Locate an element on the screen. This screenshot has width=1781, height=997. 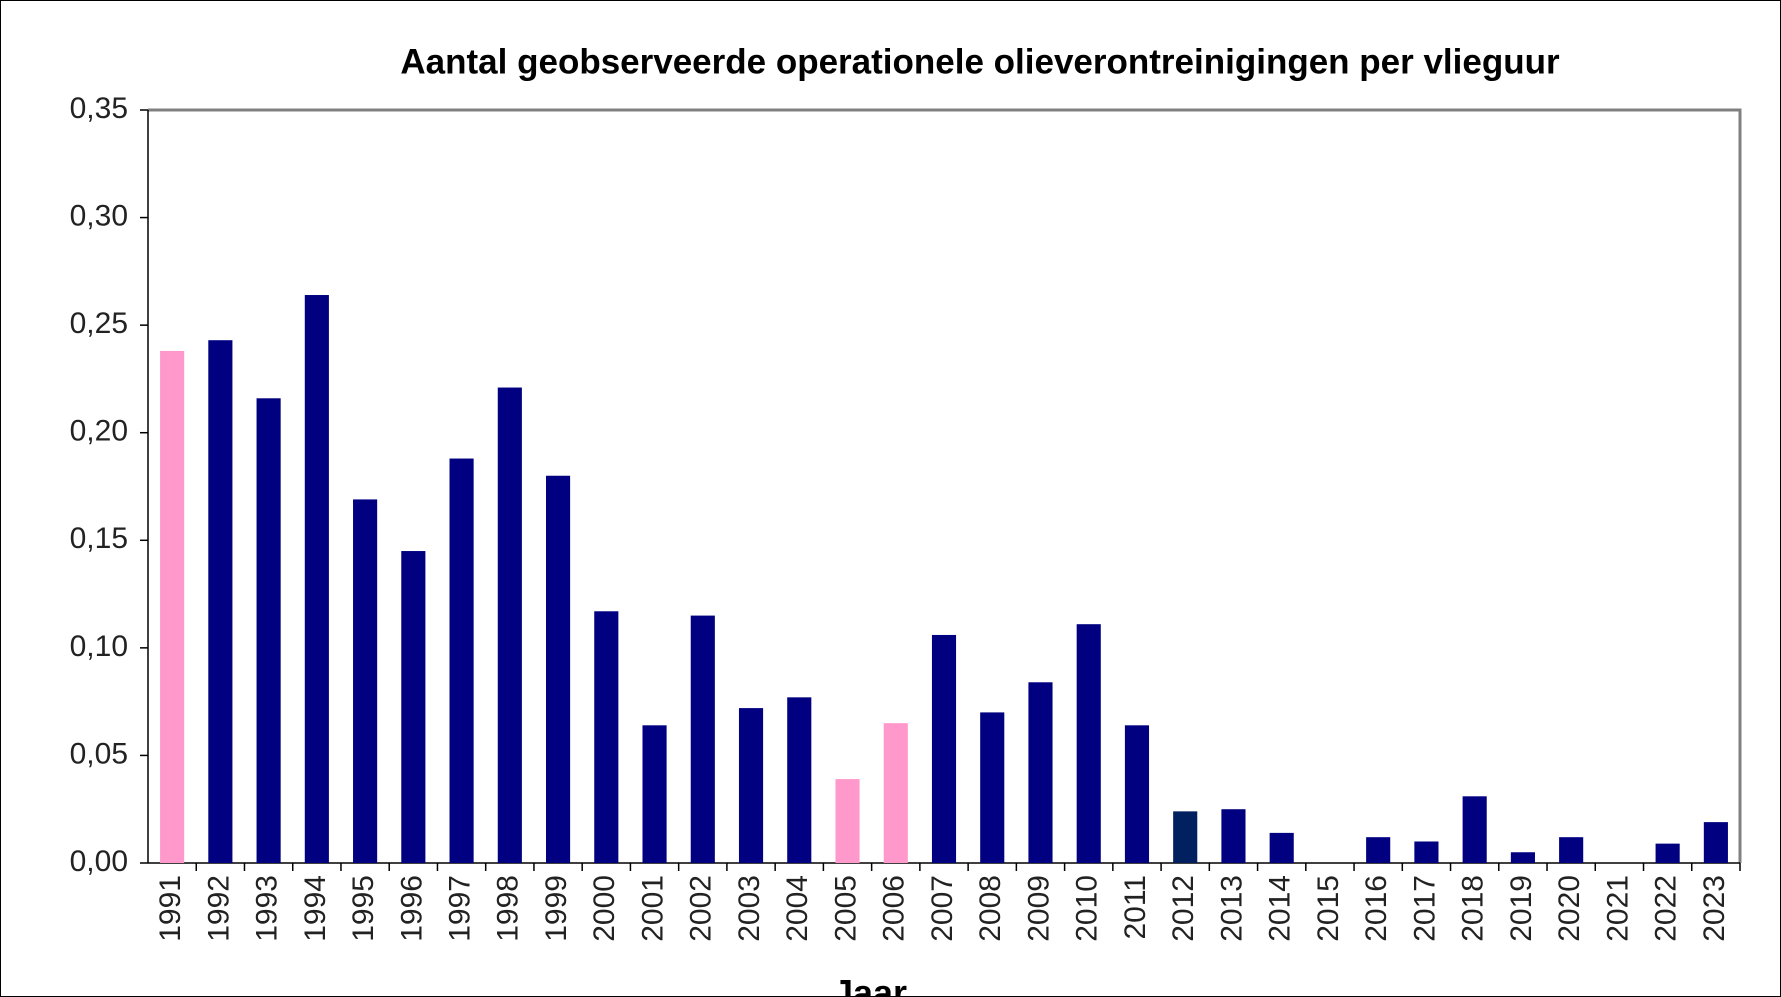
x-axis-title: Jaar is located at coordinates (870, 984).